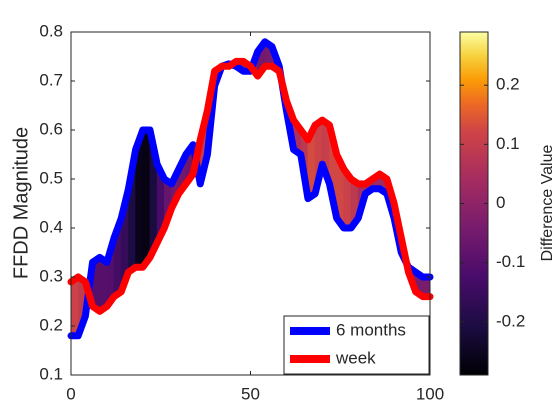  What do you see at coordinates (547, 202) in the screenshot?
I see `colorbar-label: Difference Value` at bounding box center [547, 202].